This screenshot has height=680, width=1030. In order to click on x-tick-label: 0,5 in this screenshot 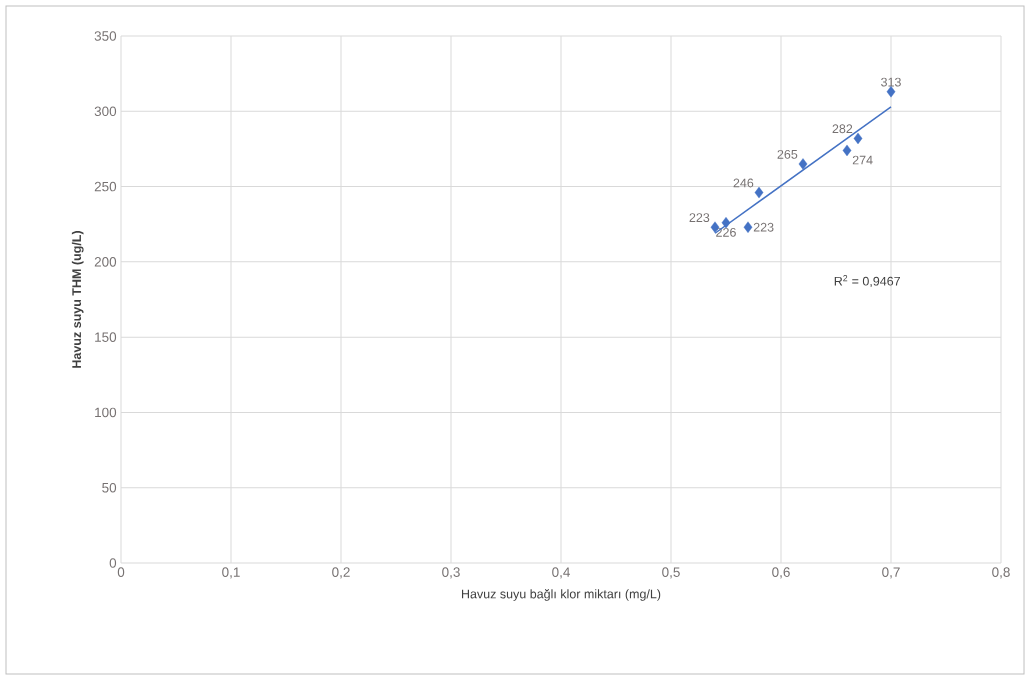, I will do `click(671, 573)`.